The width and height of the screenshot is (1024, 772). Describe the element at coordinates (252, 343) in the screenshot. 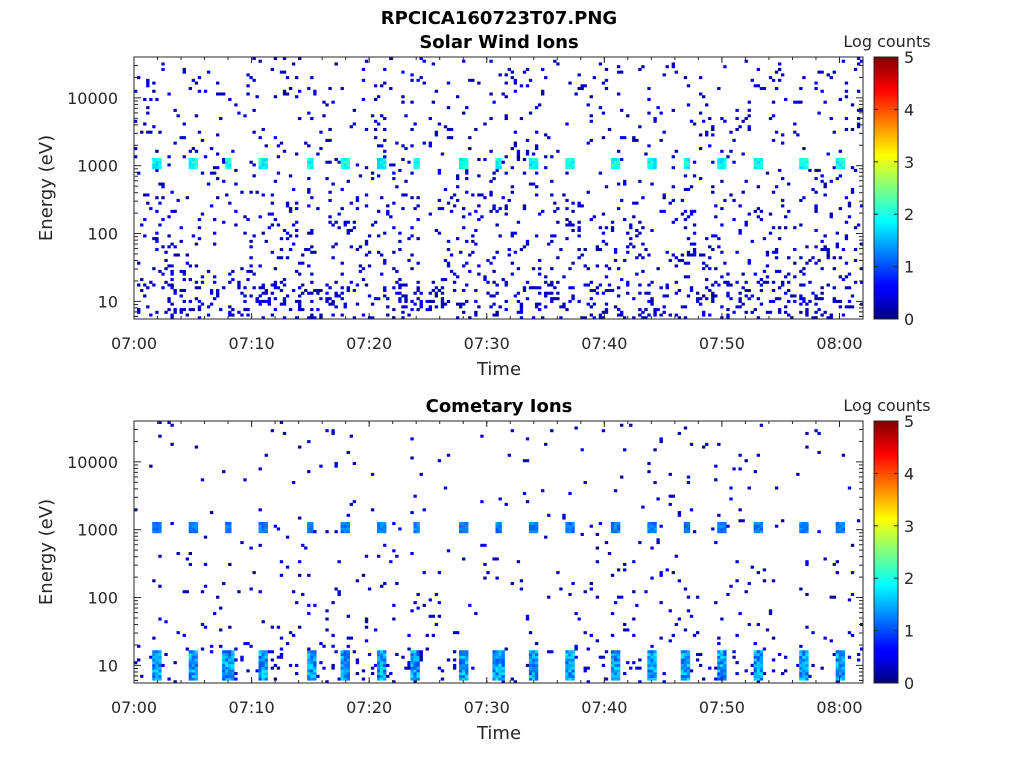

I see `x-tick-label: 07:10` at that location.